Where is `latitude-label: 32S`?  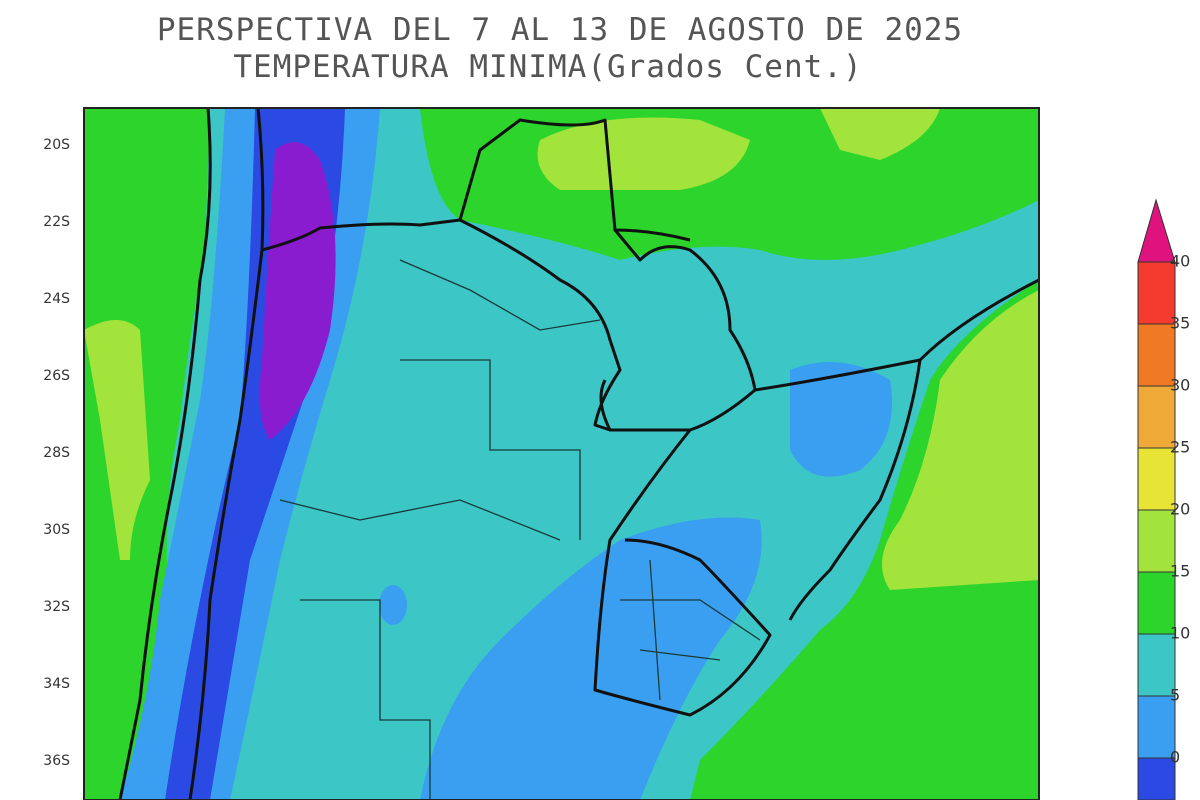 latitude-label: 32S is located at coordinates (56, 607).